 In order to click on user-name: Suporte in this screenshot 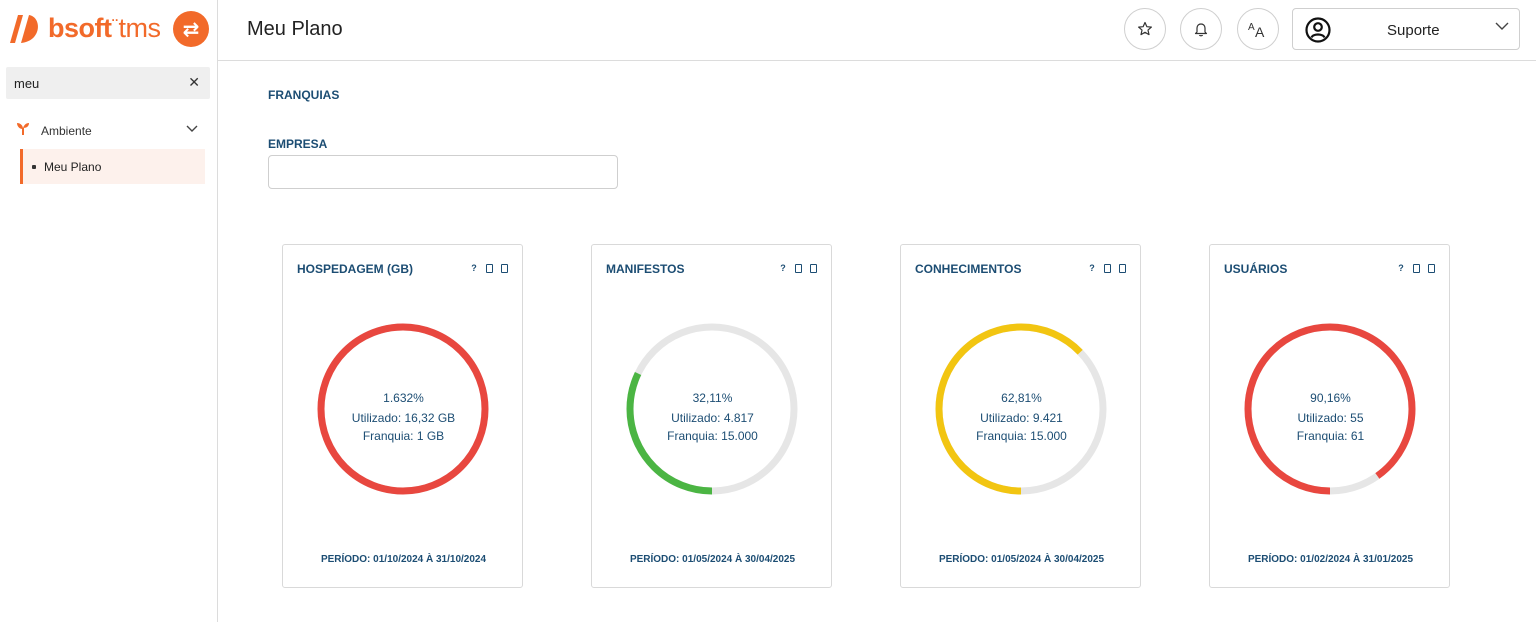, I will do `click(1413, 30)`.